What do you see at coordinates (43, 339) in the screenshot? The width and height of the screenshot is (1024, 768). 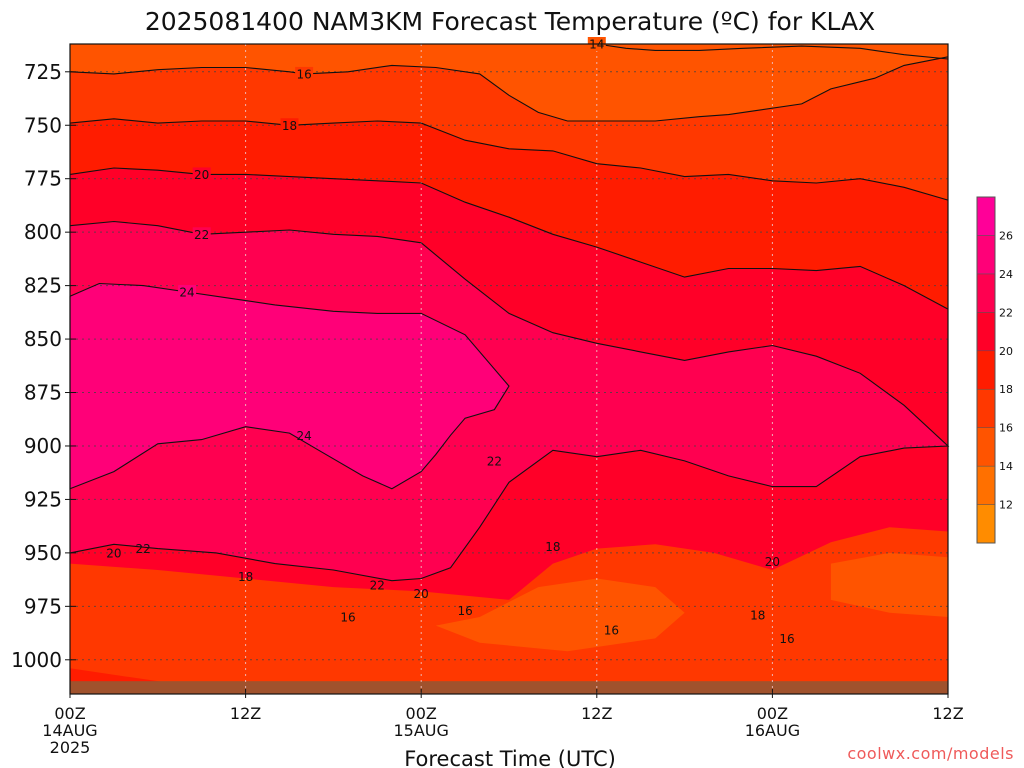 I see `y-tick-label: 850` at bounding box center [43, 339].